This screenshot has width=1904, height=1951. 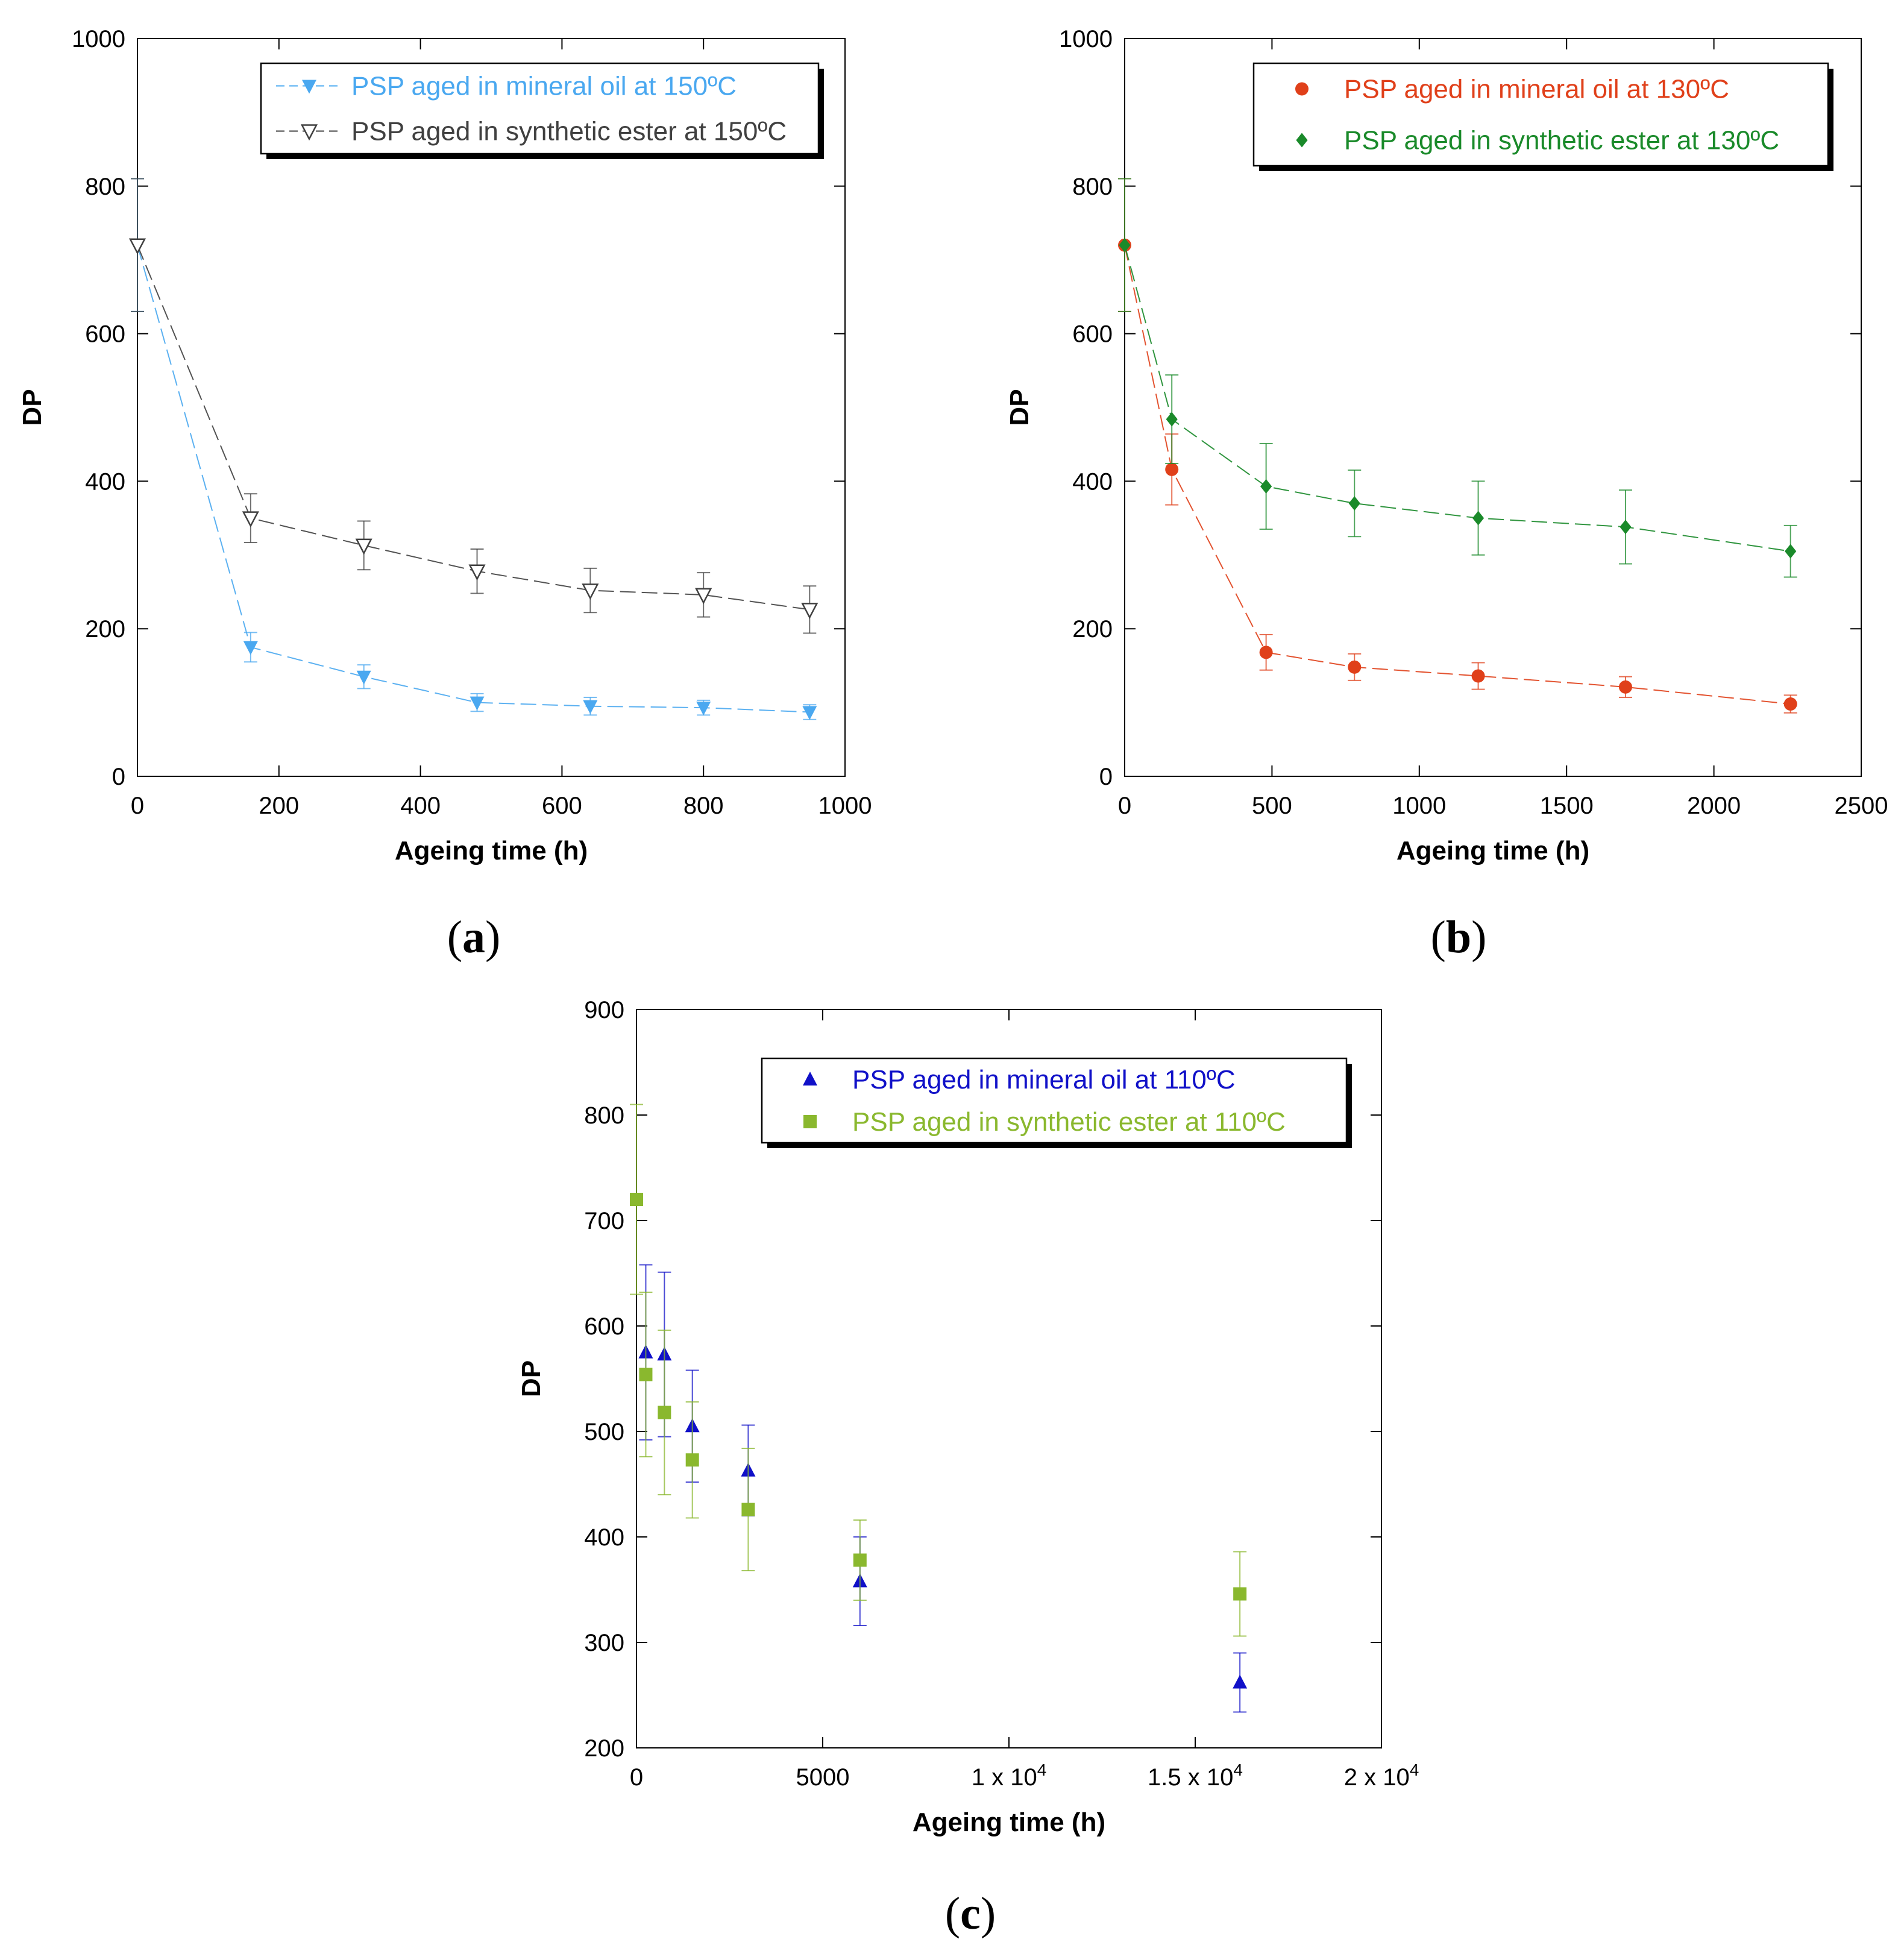 I want to click on legend-entry-label: PSP aged in synthetic ester at 110ºC, so click(x=1069, y=1122).